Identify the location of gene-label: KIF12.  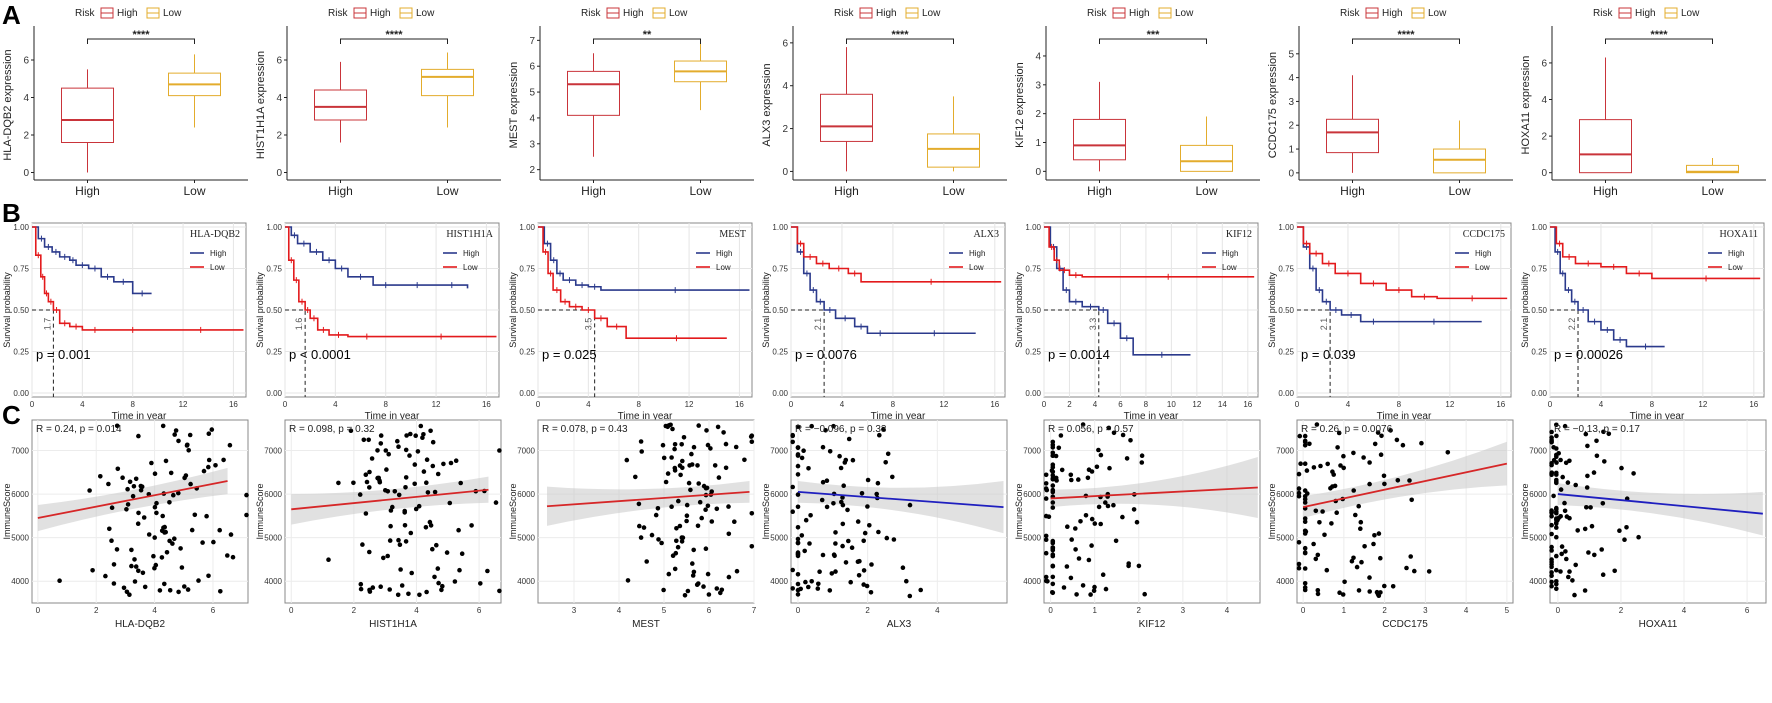
(1239, 234).